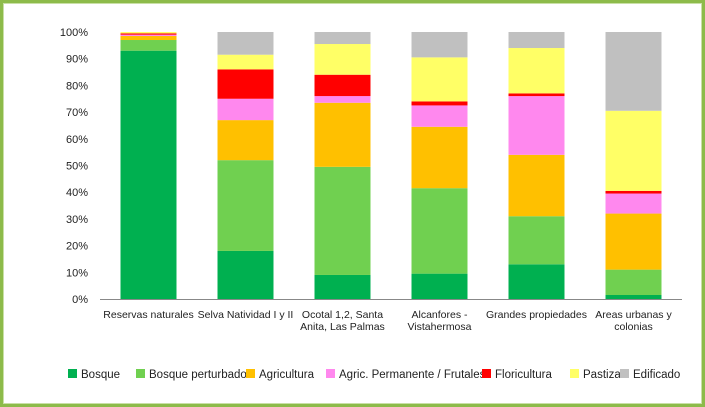  I want to click on y-tick-label: 90%, so click(77, 60).